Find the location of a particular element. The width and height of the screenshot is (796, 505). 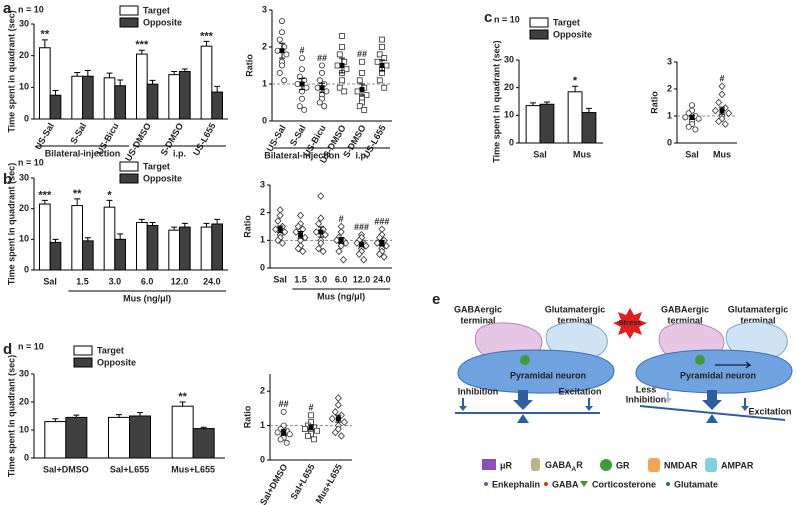

y-tick-label: 3 is located at coordinates (262, 184).